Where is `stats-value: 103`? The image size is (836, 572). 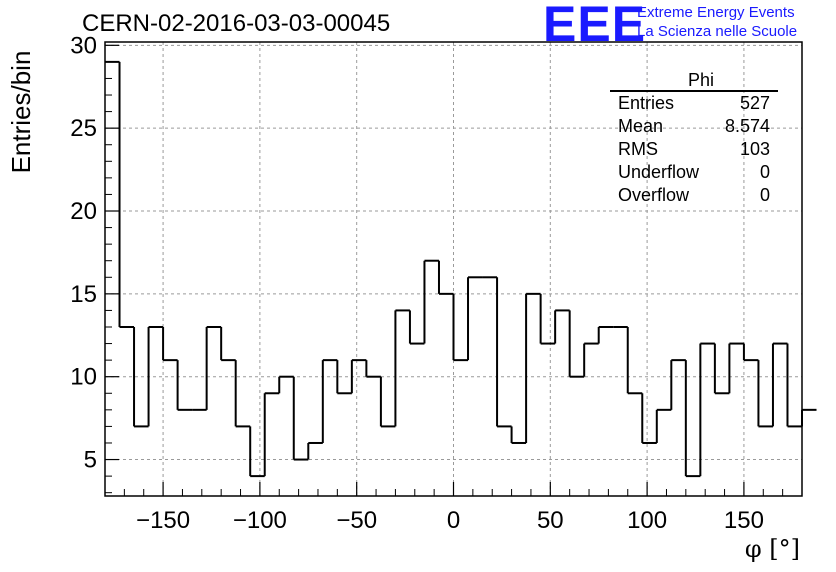
stats-value: 103 is located at coordinates (754, 149).